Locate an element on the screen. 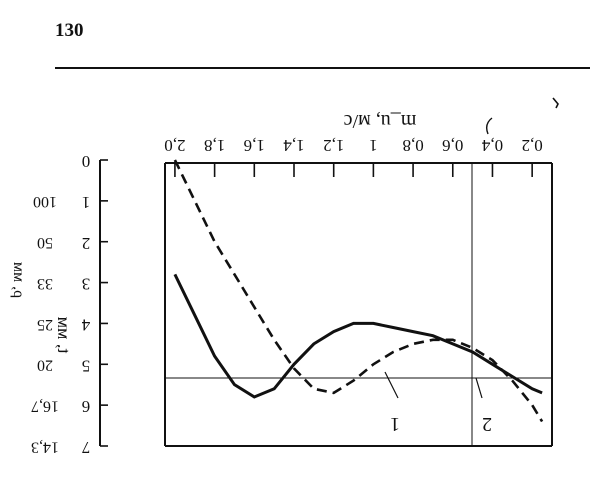 This screenshot has height=480, width=600. left-axis-tick-label: 4 is located at coordinates (85, 325).